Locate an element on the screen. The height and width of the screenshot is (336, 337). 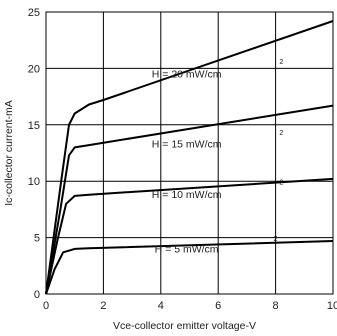
x-axis-title: Vce-collector emitter voltage-V is located at coordinates (184, 326).